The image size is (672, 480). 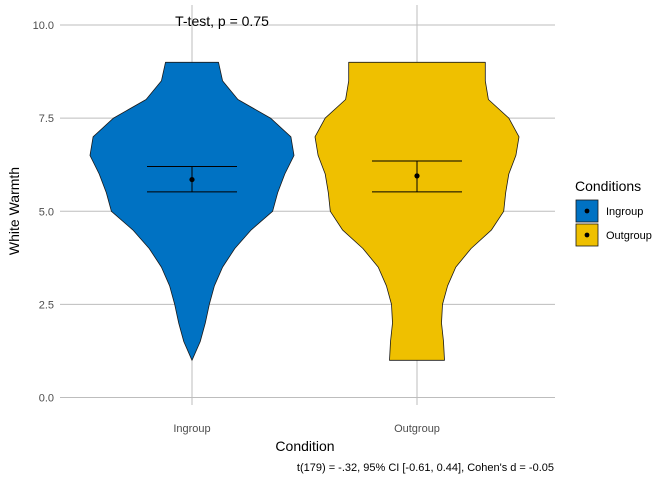 What do you see at coordinates (629, 236) in the screenshot?
I see `legend-label: Outgroup` at bounding box center [629, 236].